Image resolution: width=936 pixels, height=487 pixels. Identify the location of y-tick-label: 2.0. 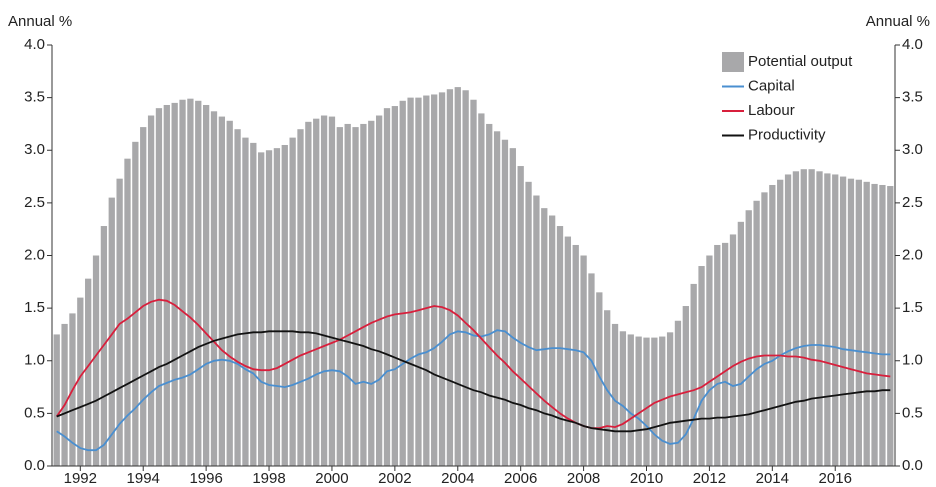
(34, 254).